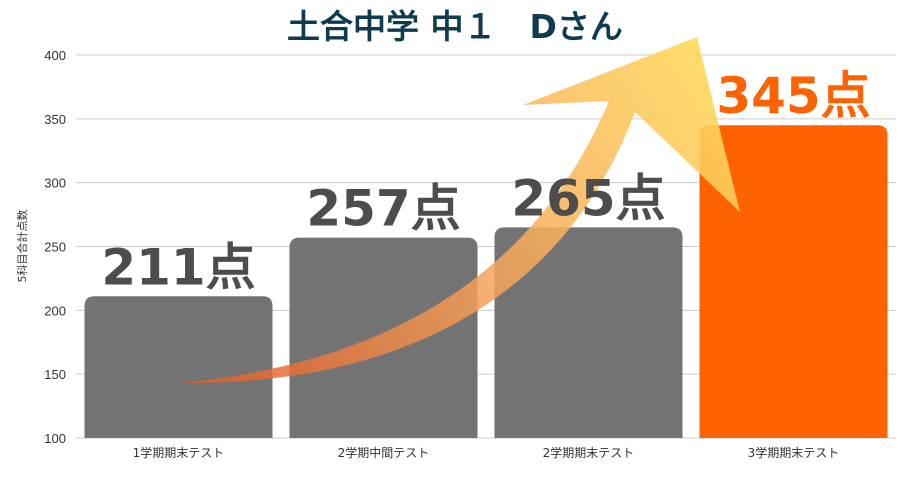  Describe the element at coordinates (794, 452) in the screenshot. I see `x-tick-label: 3学期期末テスト` at that location.